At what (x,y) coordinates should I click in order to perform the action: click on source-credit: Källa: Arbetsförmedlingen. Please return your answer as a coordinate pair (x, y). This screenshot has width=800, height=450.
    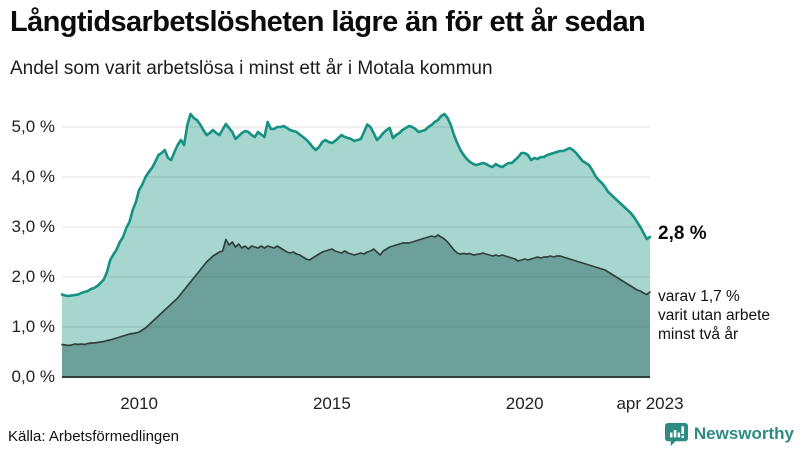
    Looking at the image, I should click on (93, 436).